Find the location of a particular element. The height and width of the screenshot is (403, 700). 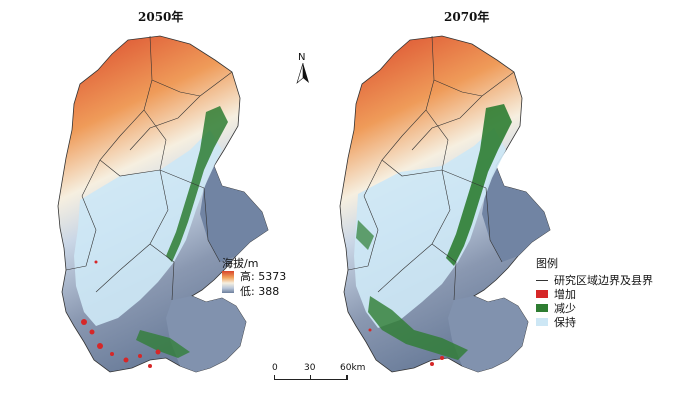

north-label: N is located at coordinates (302, 57).